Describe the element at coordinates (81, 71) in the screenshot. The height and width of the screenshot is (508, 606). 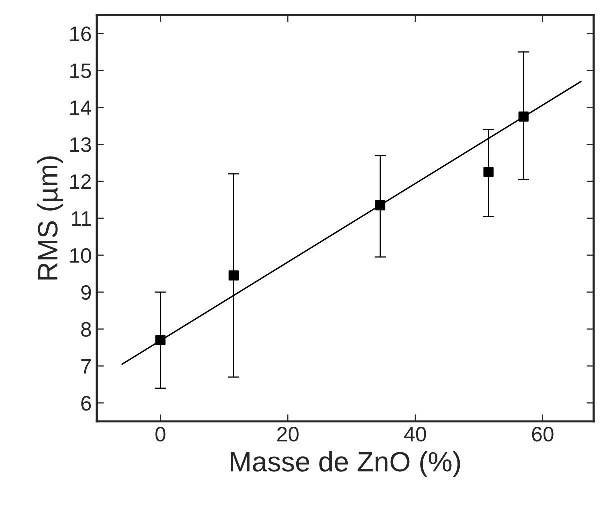
I see `y-tick-label: 15` at that location.